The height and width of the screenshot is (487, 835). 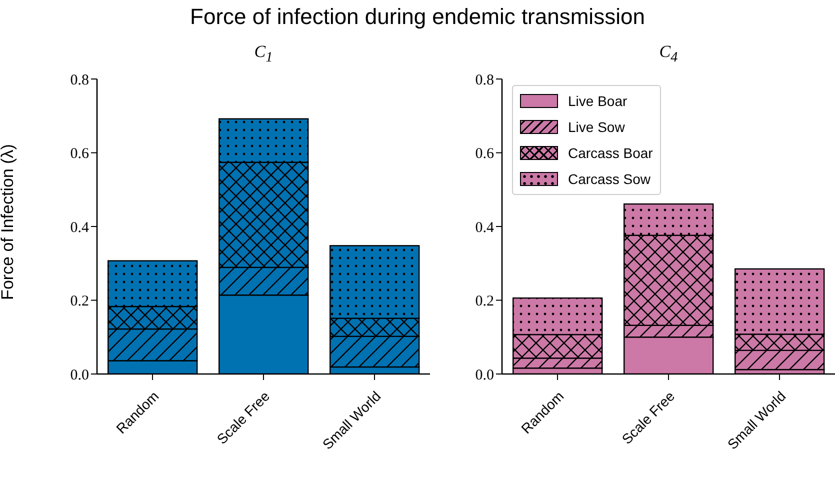 What do you see at coordinates (417, 17) in the screenshot?
I see `chart-title: Force of infection during endemic transmission` at bounding box center [417, 17].